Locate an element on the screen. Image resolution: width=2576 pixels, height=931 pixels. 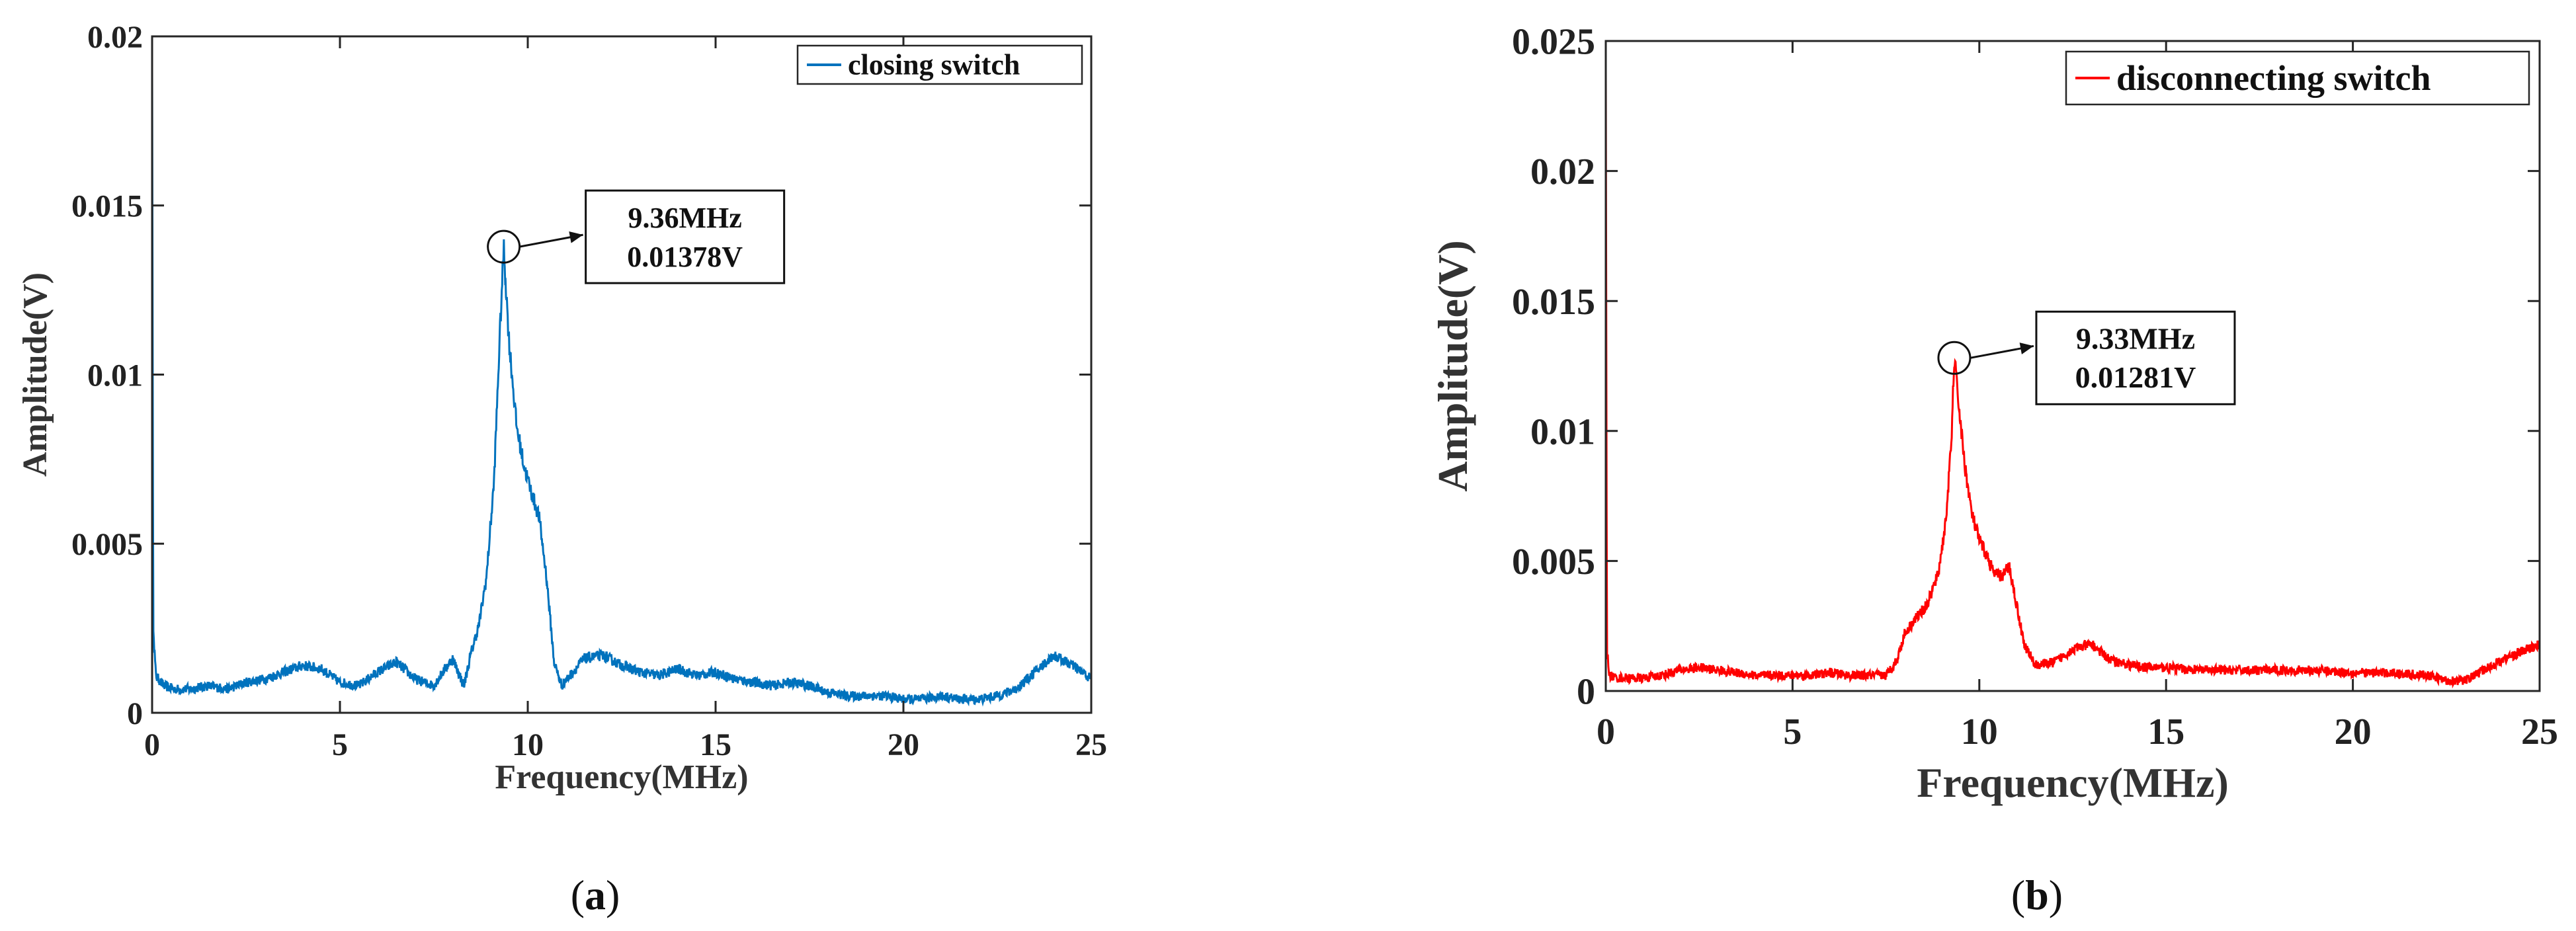
panel-label: (a) is located at coordinates (595, 895).